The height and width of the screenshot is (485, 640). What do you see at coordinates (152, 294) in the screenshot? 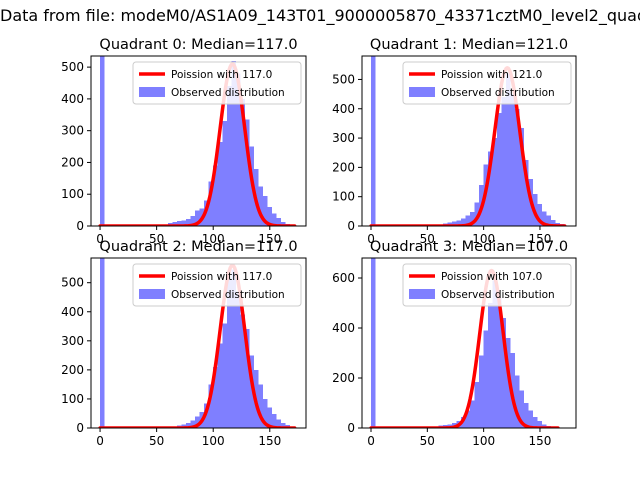
I see `legend-swatch-observed` at bounding box center [152, 294].